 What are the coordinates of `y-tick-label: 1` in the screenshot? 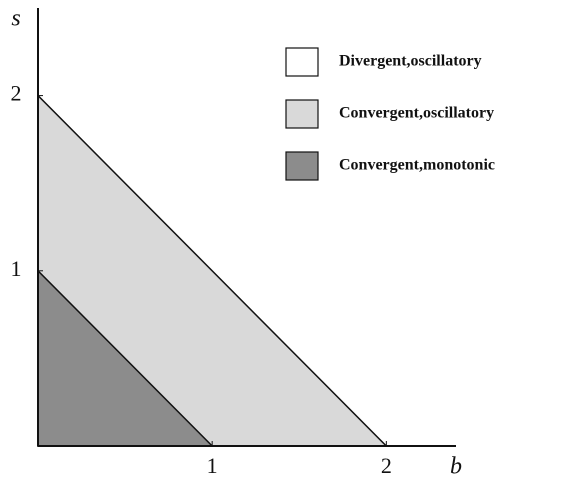 It's located at (16, 268).